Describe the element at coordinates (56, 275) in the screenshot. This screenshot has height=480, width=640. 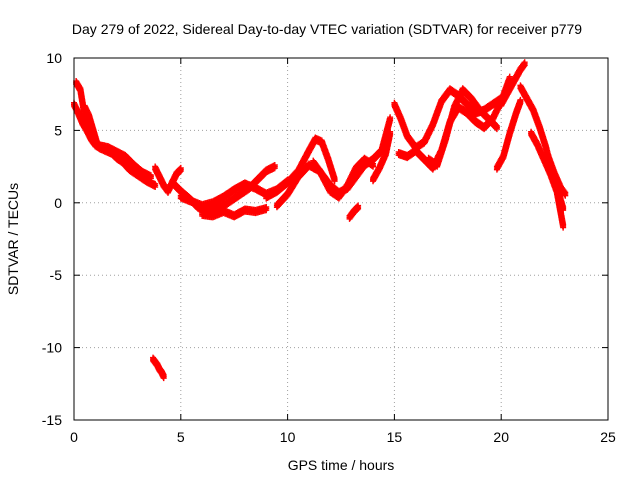
I see `y-tick-label: -5` at that location.